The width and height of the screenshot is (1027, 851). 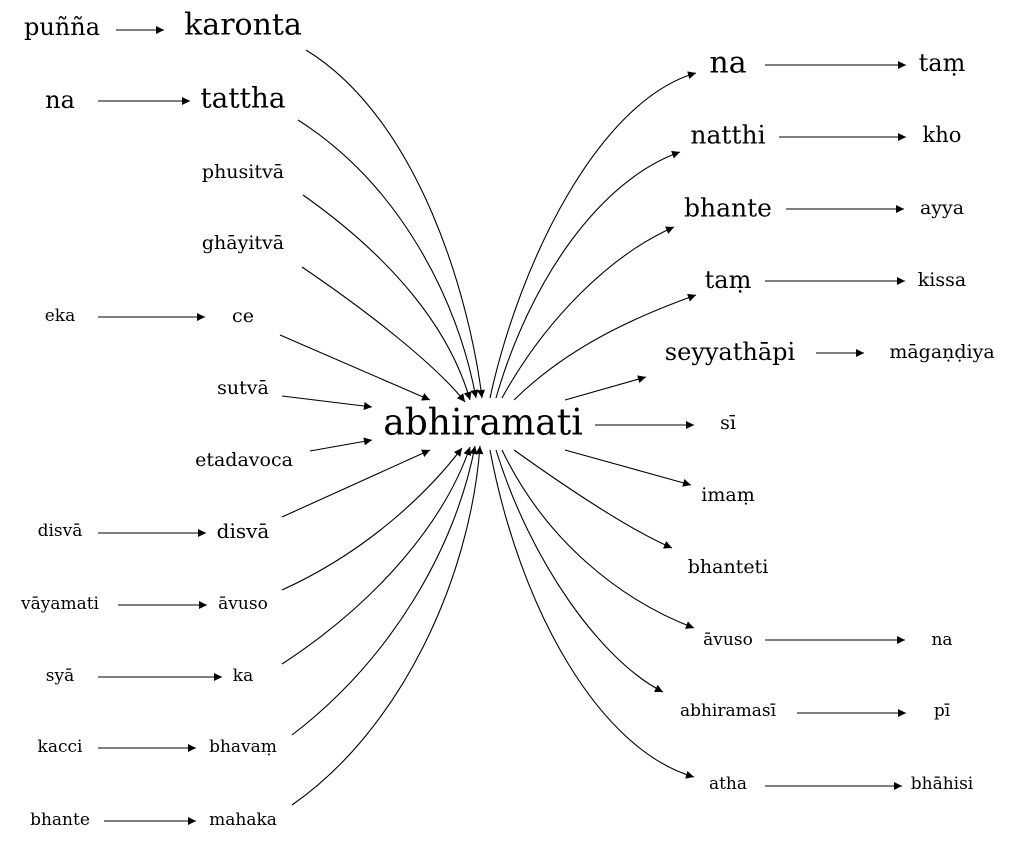 I want to click on edge-c-to-R4, so click(x=605, y=388).